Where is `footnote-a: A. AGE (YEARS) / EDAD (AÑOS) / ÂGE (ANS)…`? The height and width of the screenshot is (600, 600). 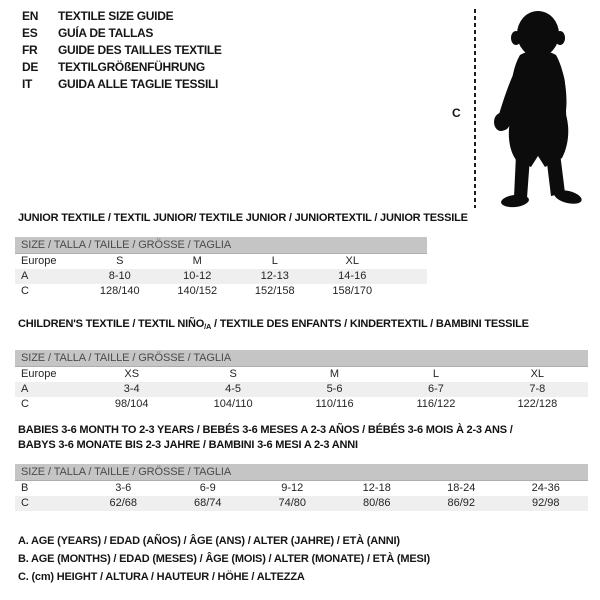 footnote-a: A. AGE (YEARS) / EDAD (AÑOS) / ÂGE (ANS)… is located at coordinates (209, 541).